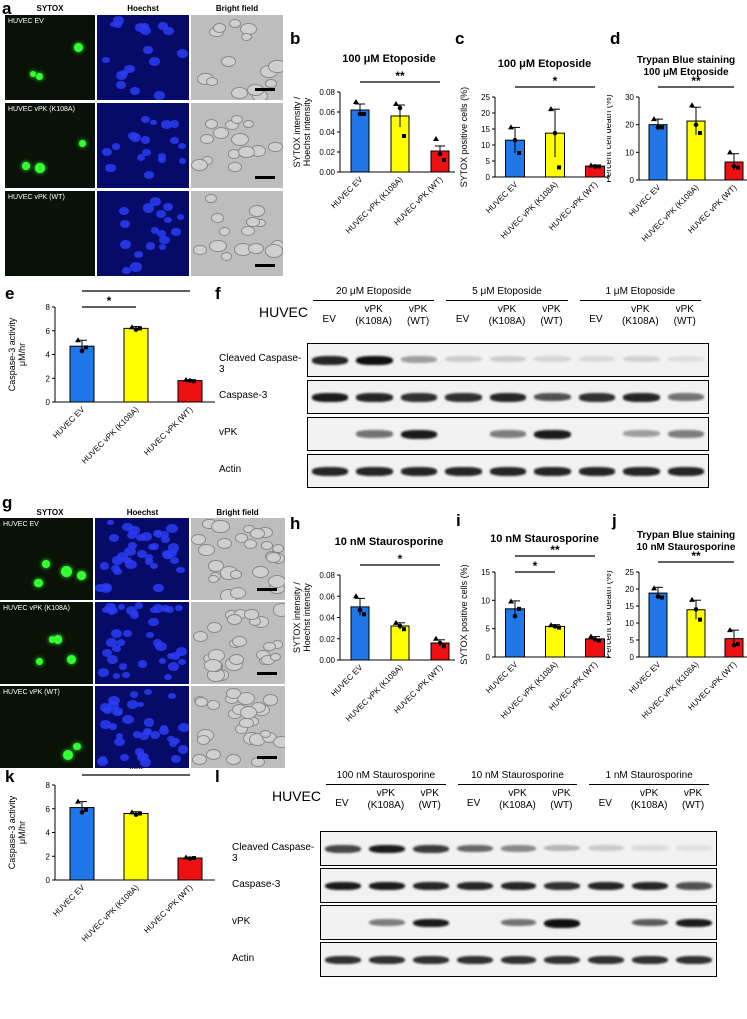 This screenshot has height=1019, width=747. Describe the element at coordinates (517, 775) in the screenshot. I see `blot-group-header: 10 nM Staurosporine` at that location.